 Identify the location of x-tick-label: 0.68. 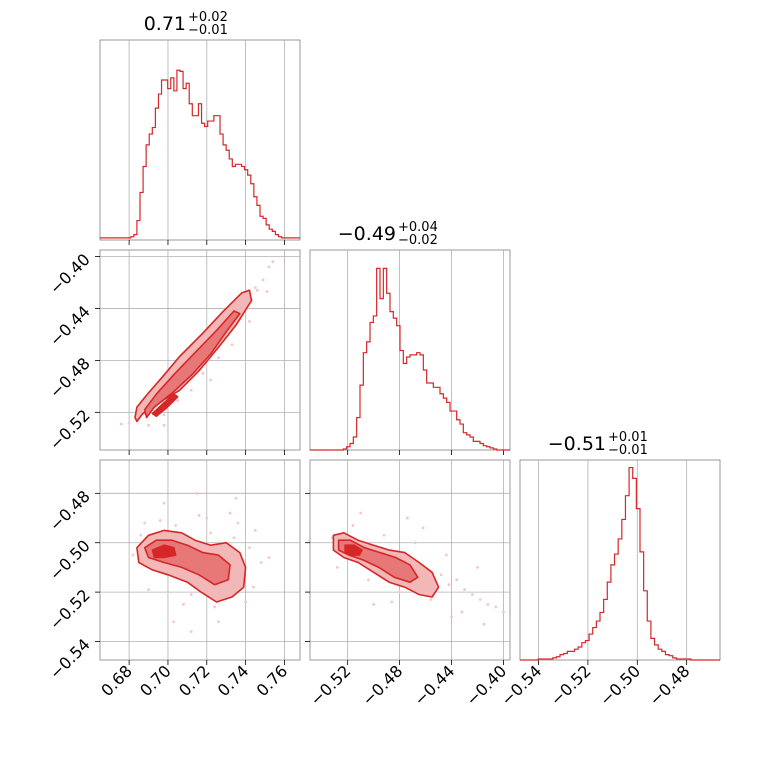
(116, 680).